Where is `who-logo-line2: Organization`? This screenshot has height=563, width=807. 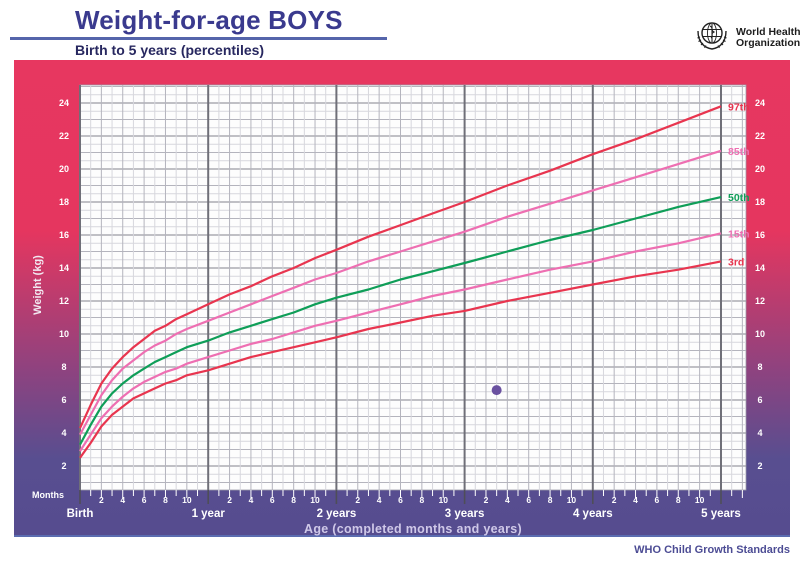
who-logo-line2: Organization is located at coordinates (768, 42).